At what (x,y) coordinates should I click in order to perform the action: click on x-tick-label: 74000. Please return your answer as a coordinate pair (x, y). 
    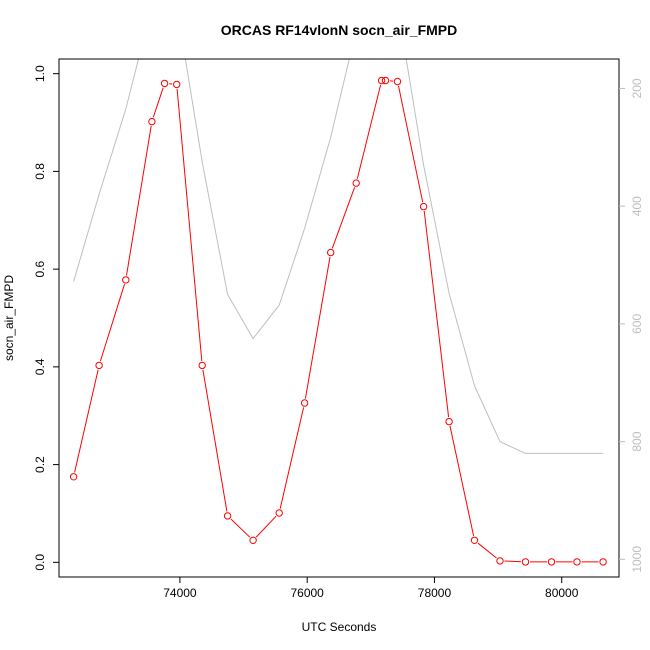
    Looking at the image, I should click on (180, 593).